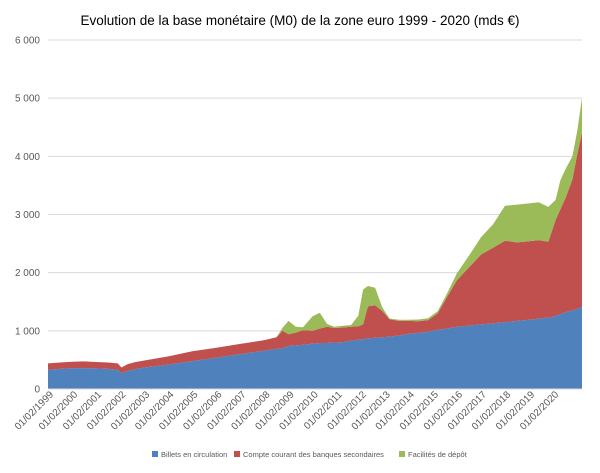 The height and width of the screenshot is (473, 600). I want to click on legend-label: Facilités de dépôt, so click(438, 454).